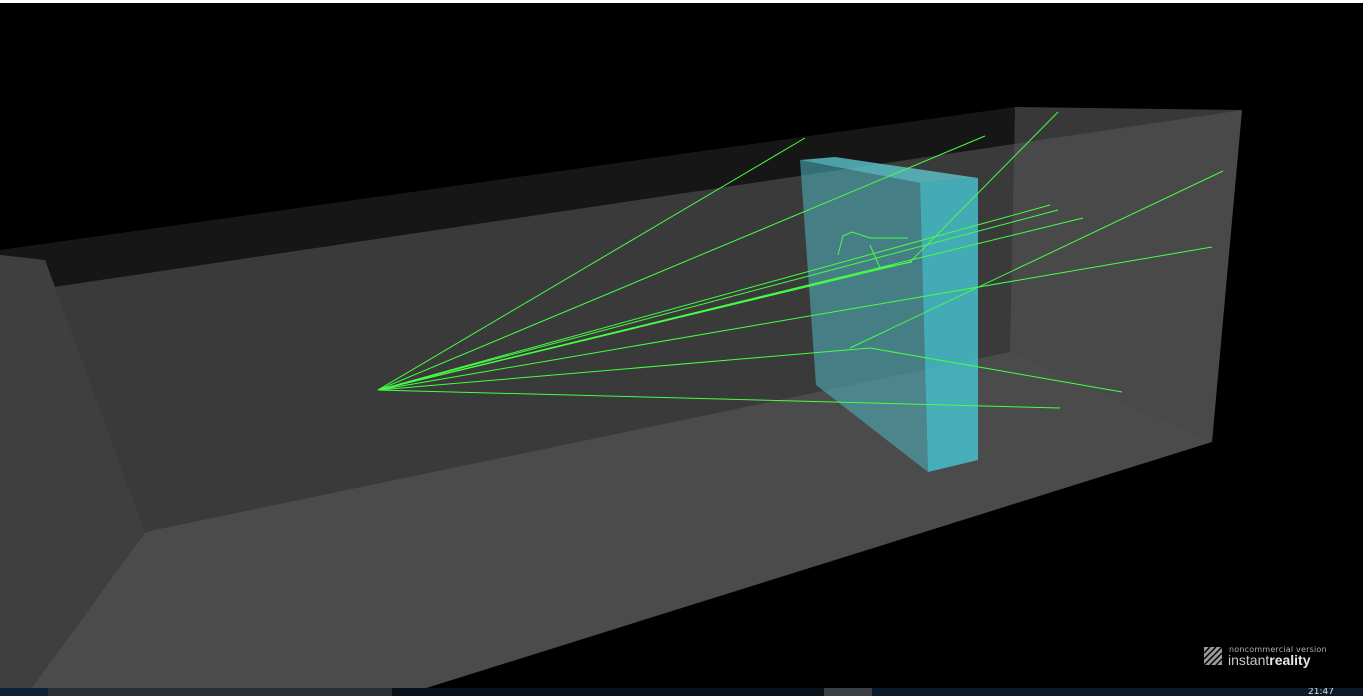  I want to click on slab-top-face, so click(889, 170).